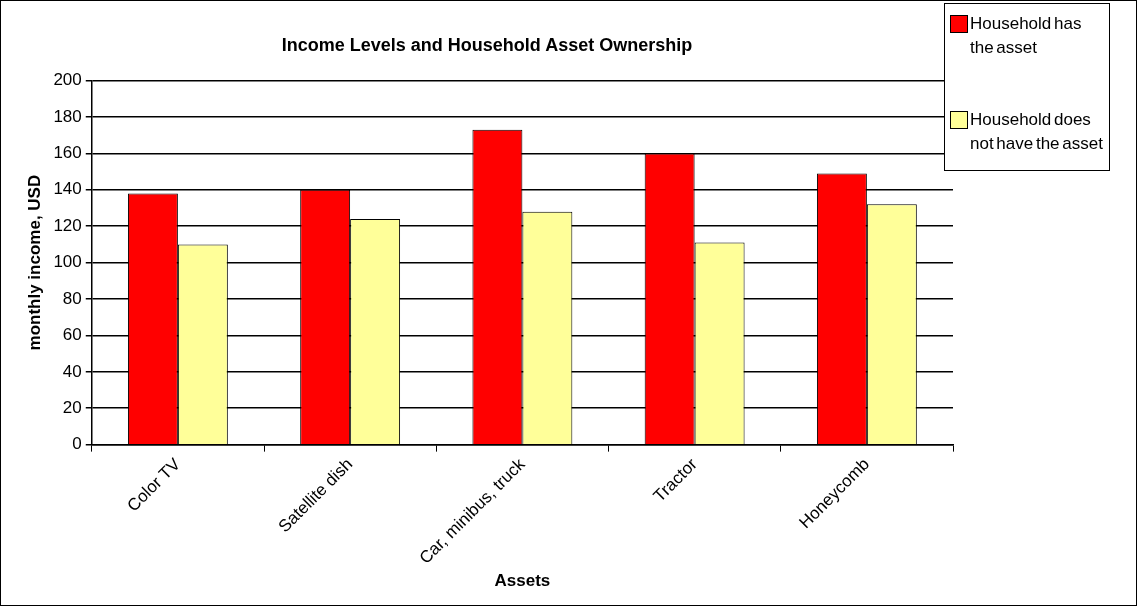 The width and height of the screenshot is (1137, 606). What do you see at coordinates (522, 581) in the screenshot?
I see `x-axis-title: Assets` at bounding box center [522, 581].